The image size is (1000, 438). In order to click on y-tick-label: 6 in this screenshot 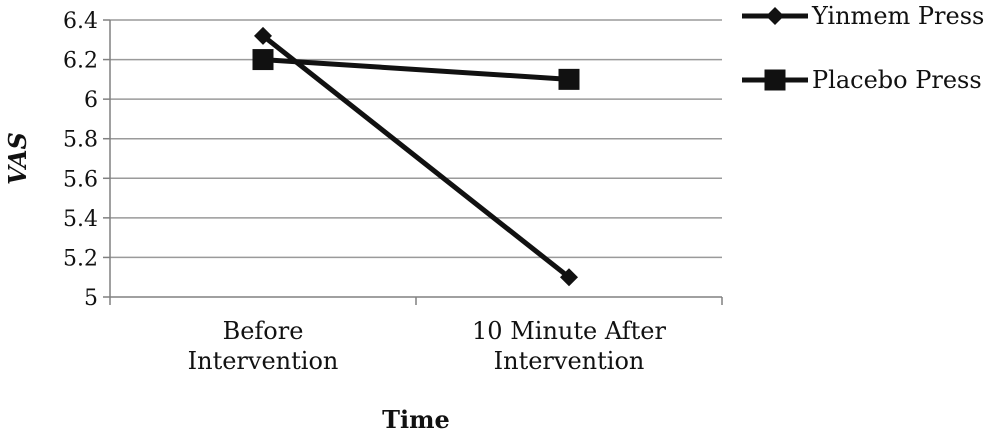, I will do `click(91, 100)`.